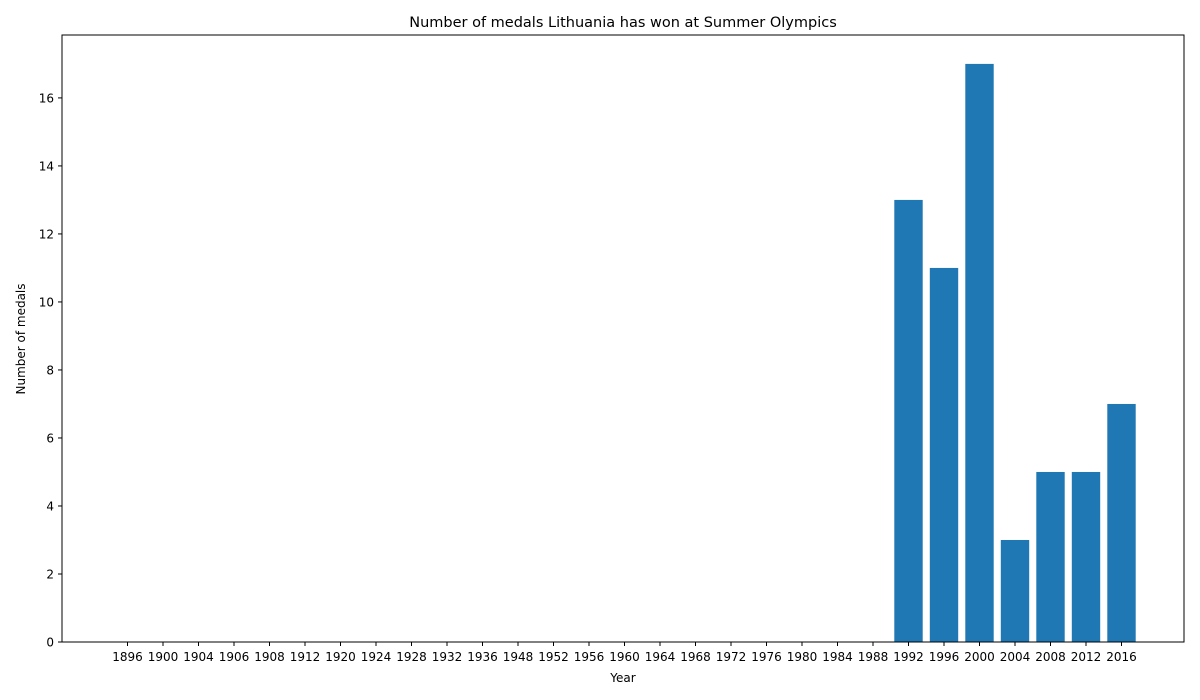 This screenshot has height=700, width=1200. I want to click on x-tick-label: 1988, so click(873, 657).